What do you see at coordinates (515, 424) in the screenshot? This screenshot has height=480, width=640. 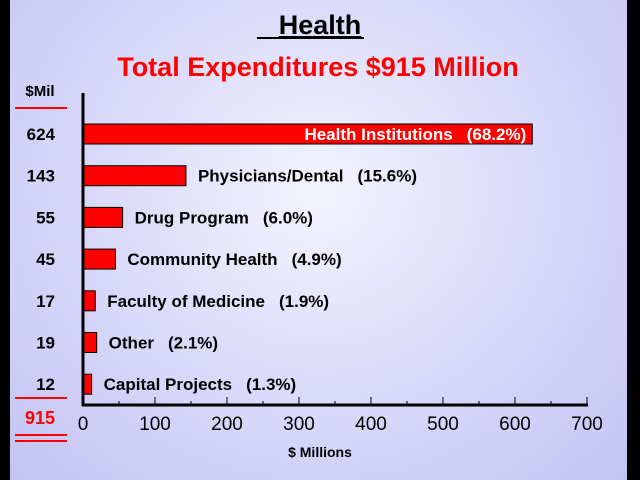 I see `x-tick-label: 600` at bounding box center [515, 424].